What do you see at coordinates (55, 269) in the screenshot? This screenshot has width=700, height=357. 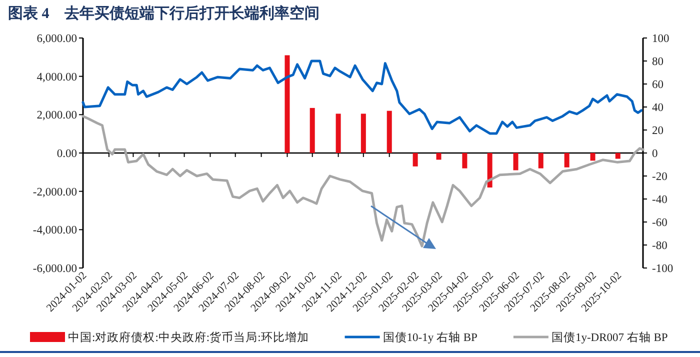 I see `y-tick-label: -6,000.00` at bounding box center [55, 269].